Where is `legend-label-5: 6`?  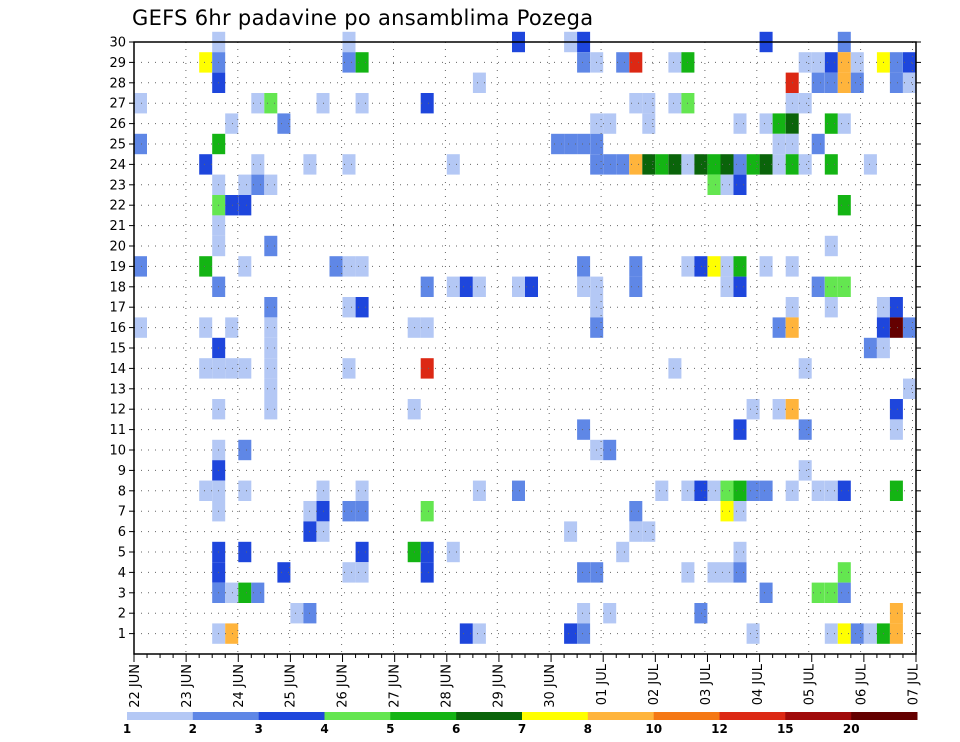 legend-label-5: 6 is located at coordinates (456, 729).